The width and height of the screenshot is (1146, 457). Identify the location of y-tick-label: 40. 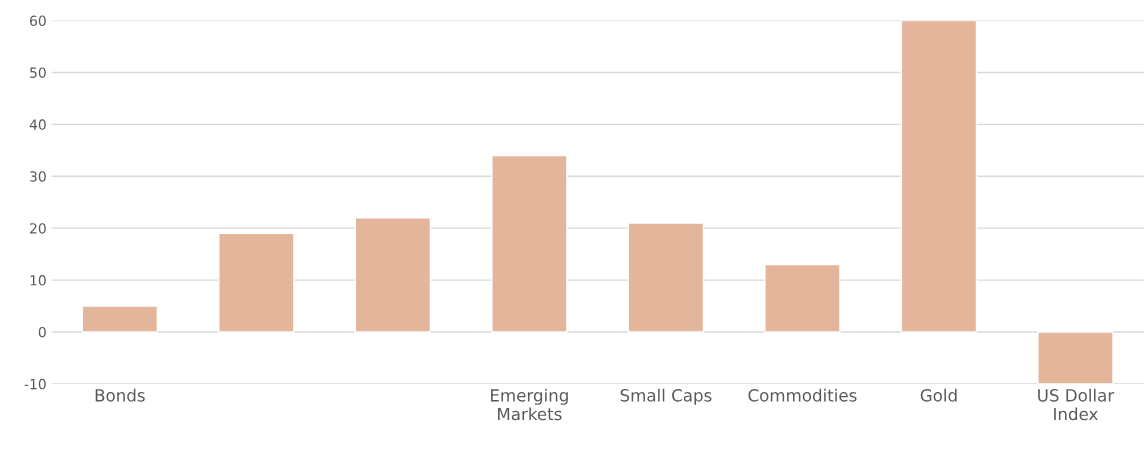
(37, 124).